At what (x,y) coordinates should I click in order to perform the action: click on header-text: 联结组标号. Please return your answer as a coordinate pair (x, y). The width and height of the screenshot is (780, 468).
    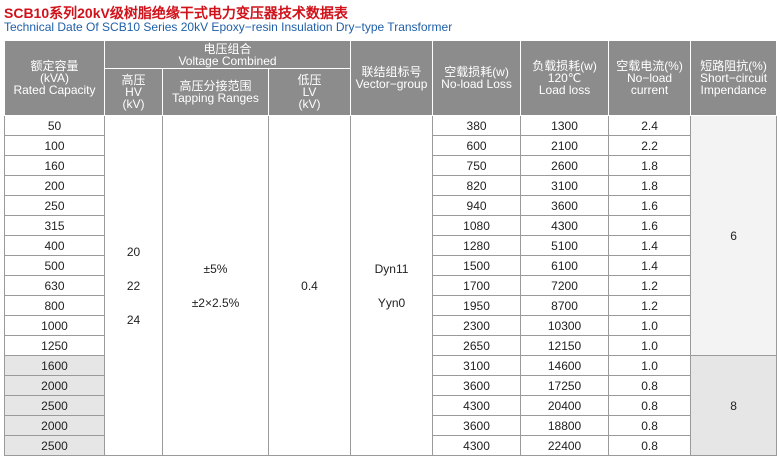
    Looking at the image, I should click on (391, 72).